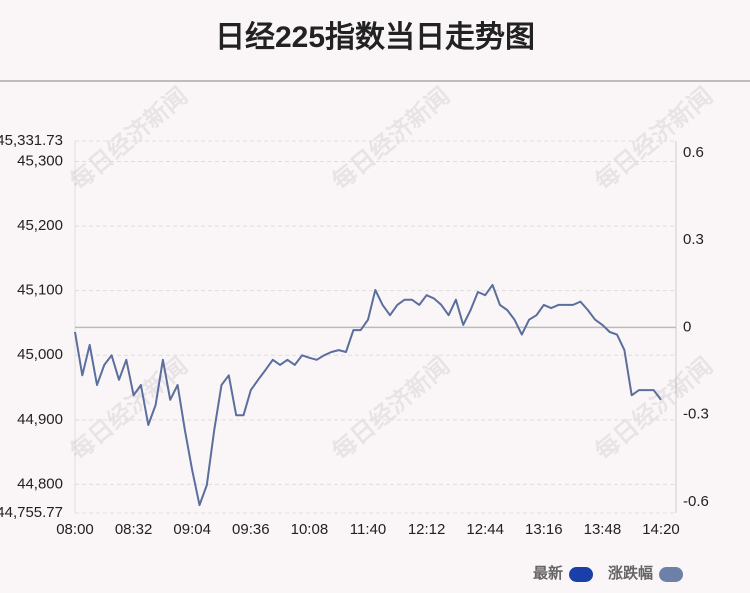  I want to click on y2-tick-label: -0.6, so click(696, 501).